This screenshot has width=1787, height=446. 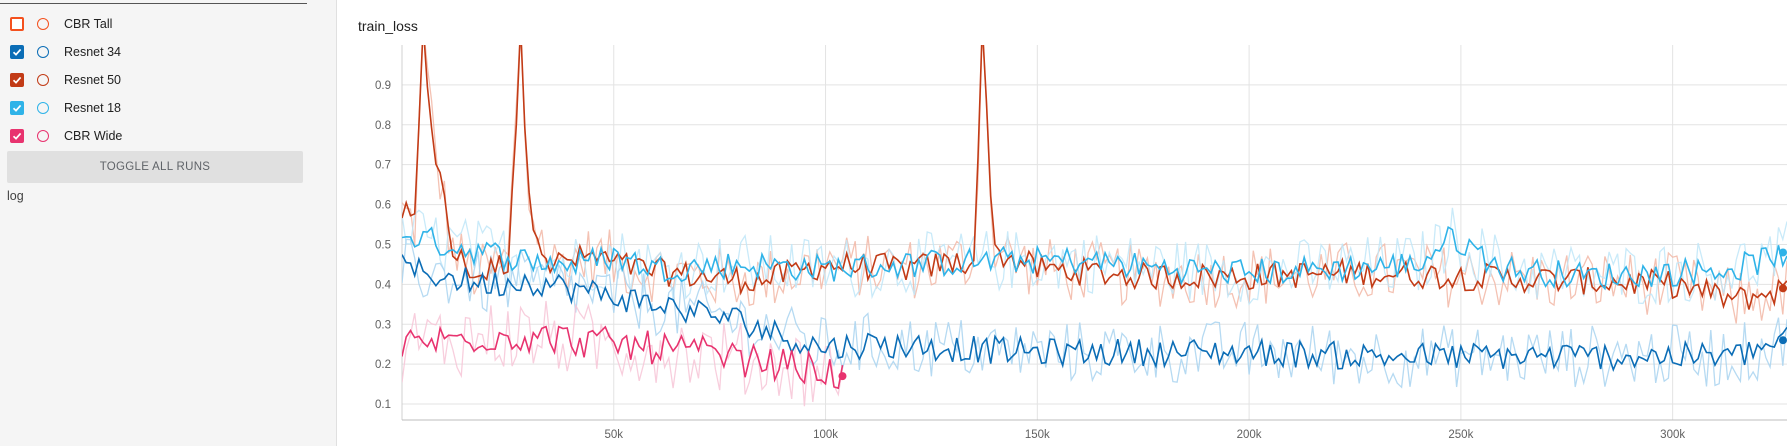 I want to click on x-tick-label: 200k, so click(x=1249, y=435).